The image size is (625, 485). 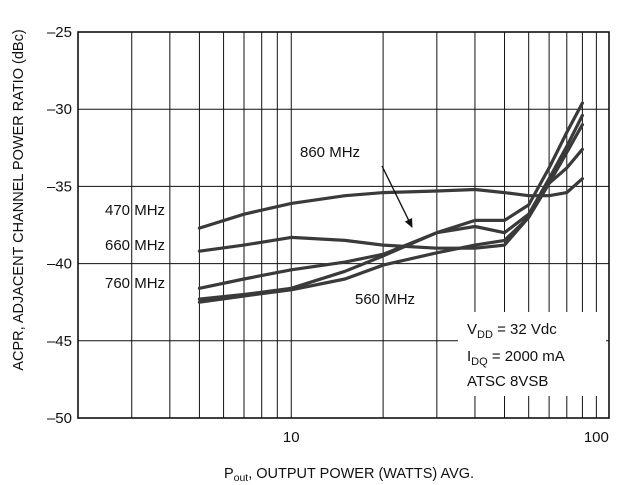 I want to click on condition-vdd: VDD = 32 Vdc, so click(x=512, y=331).